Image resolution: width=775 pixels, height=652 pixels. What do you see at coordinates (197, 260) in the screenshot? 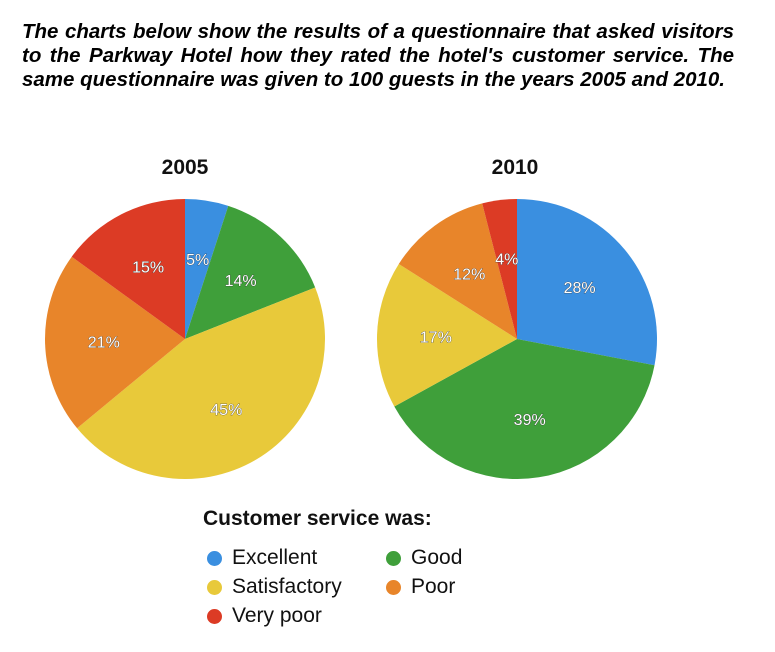
I see `slice-label-excellent: 5%` at bounding box center [197, 260].